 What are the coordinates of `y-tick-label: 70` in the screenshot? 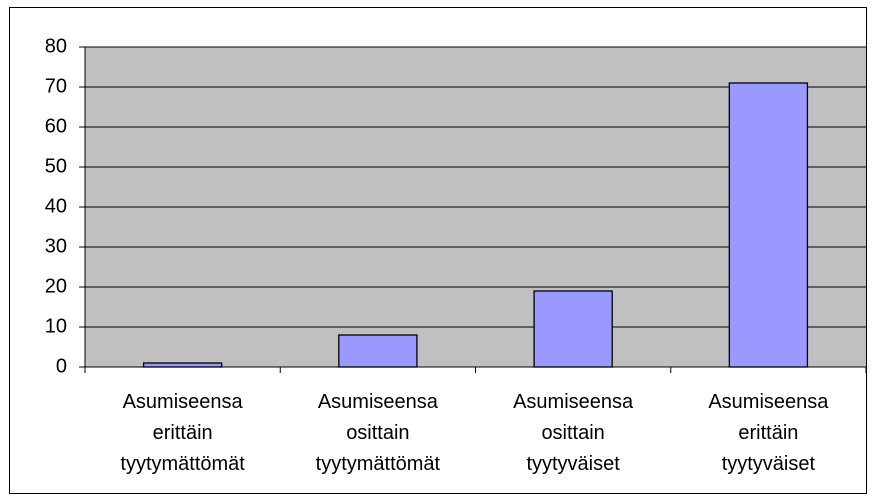 It's located at (56, 86).